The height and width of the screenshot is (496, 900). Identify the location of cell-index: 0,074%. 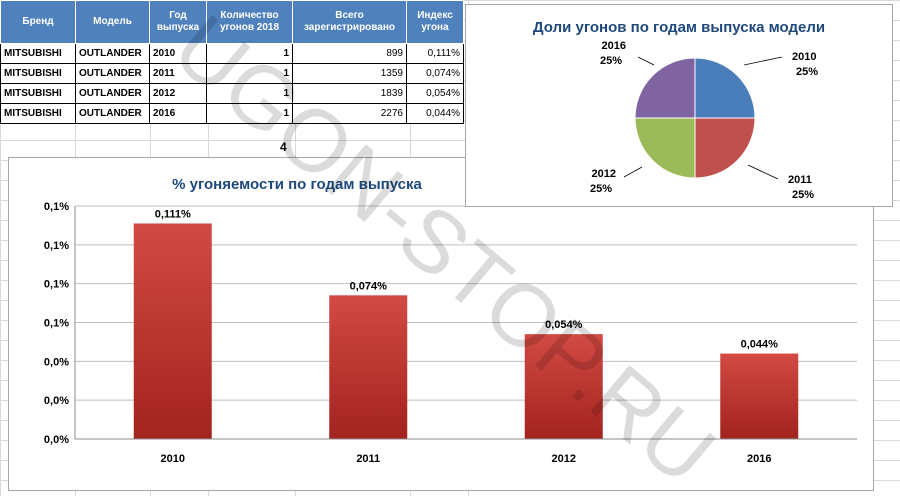
(435, 73).